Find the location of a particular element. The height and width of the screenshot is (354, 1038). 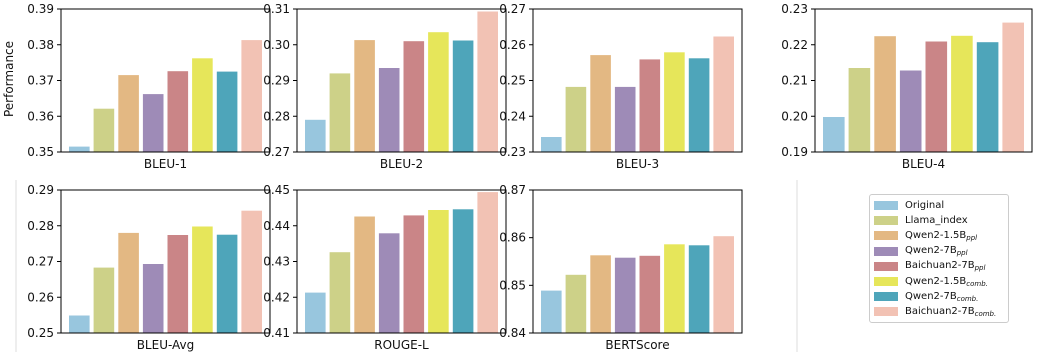

legend-entry: Qwen2-1.5Bcomb. is located at coordinates (939, 281).